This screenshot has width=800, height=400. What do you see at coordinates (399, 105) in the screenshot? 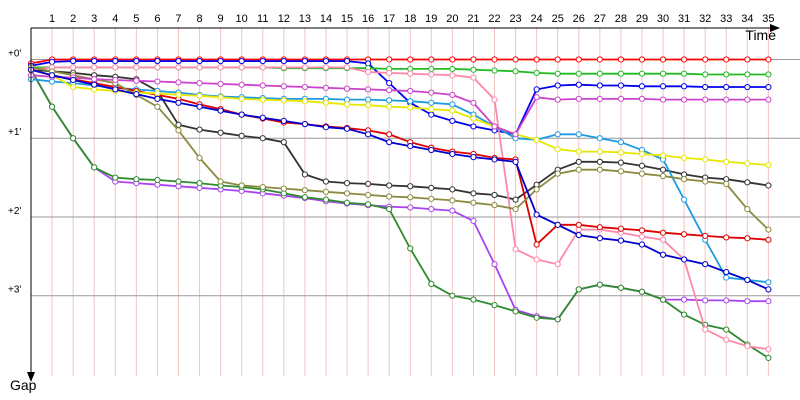
I see `series-line` at bounding box center [399, 105].